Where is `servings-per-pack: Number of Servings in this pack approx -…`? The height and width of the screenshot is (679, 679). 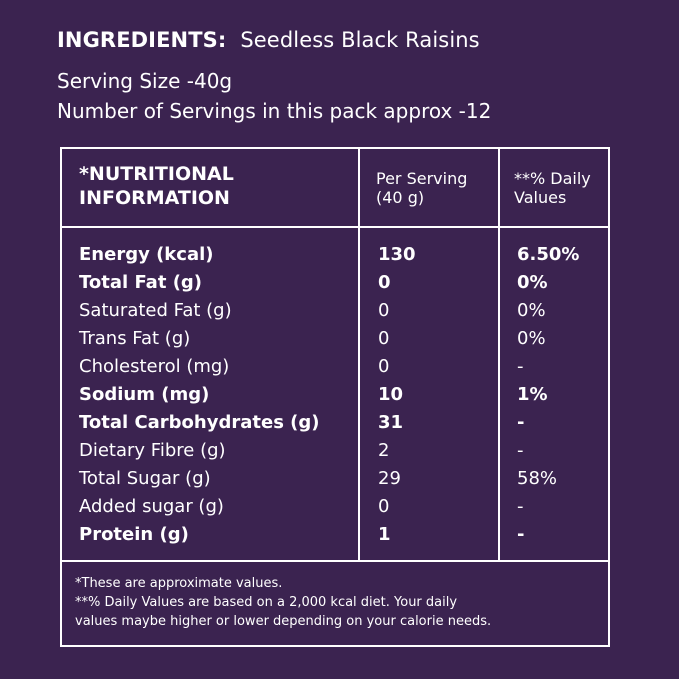
servings-per-pack: Number of Servings in this pack approx -… is located at coordinates (274, 111).